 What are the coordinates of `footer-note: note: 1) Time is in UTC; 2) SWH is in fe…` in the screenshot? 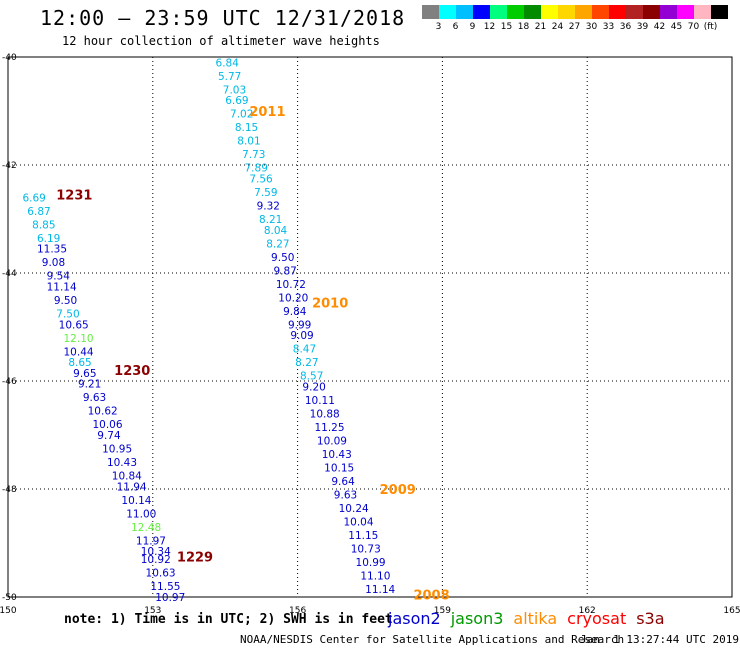 It's located at (228, 619).